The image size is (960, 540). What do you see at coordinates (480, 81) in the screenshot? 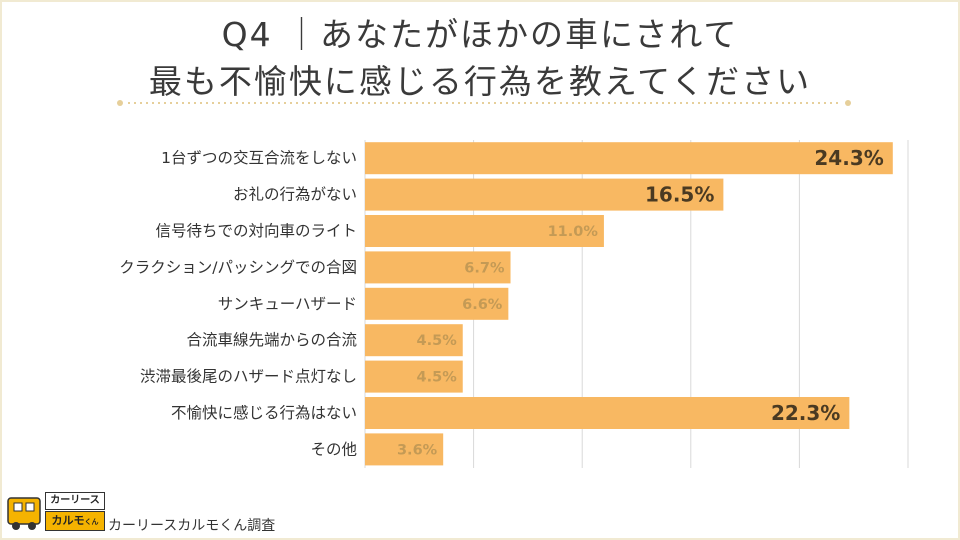
I see `title-line-2: 最も不愉快に感じる行為を教えてください` at bounding box center [480, 81].